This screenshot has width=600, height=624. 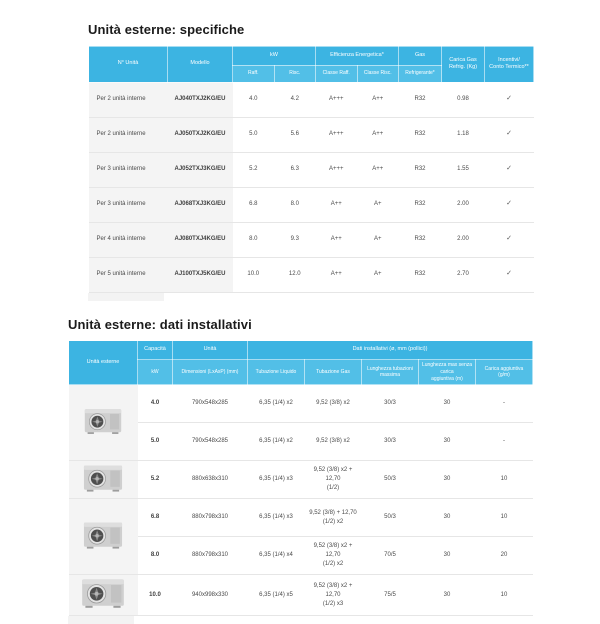 I want to click on cell-capacita-kw: 4.0, so click(x=155, y=403).